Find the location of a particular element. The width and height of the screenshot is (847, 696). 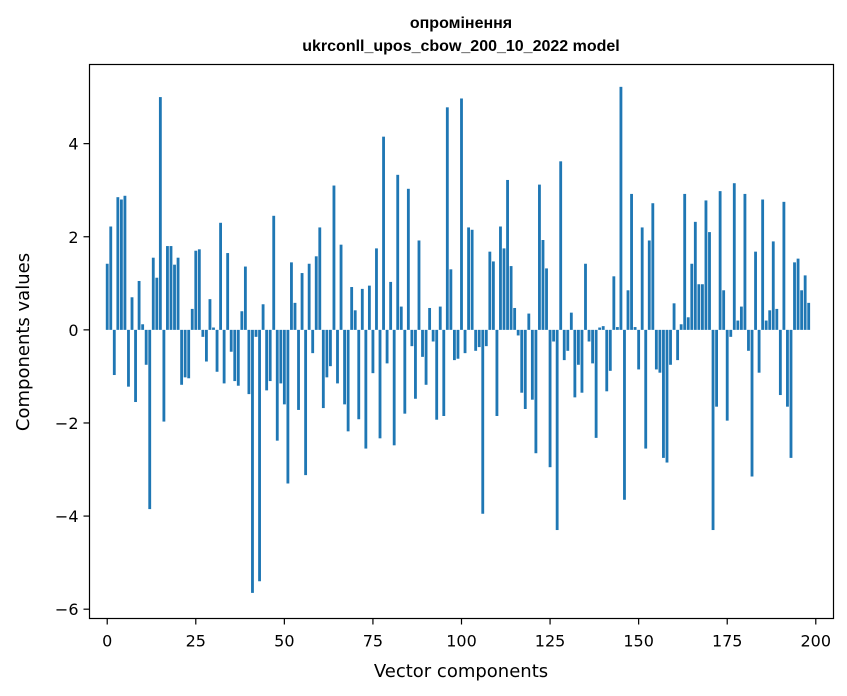

x-tick-label: 100 is located at coordinates (461, 641).